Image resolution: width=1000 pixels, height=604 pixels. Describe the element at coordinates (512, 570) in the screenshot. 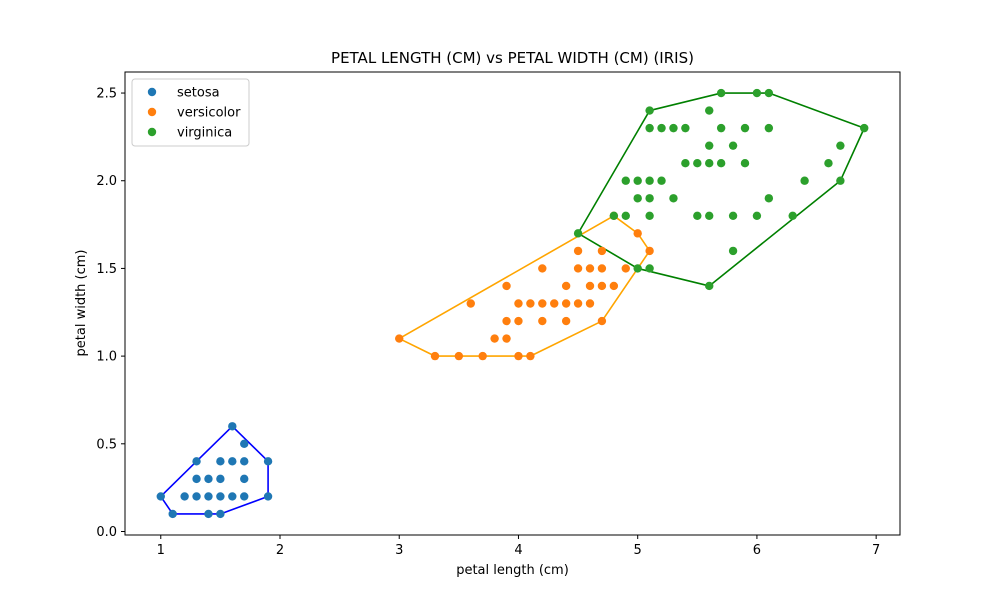

I see `x-axis-label: petal length (cm)` at that location.